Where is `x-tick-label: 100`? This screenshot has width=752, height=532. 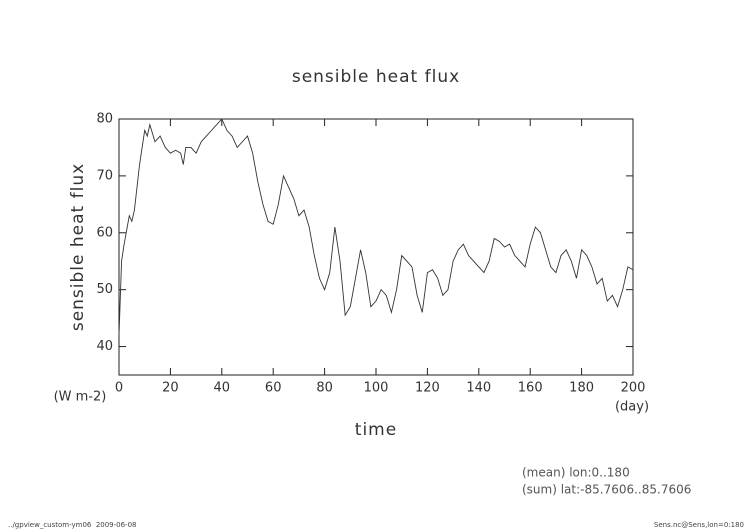 x-tick-label: 100 is located at coordinates (376, 388).